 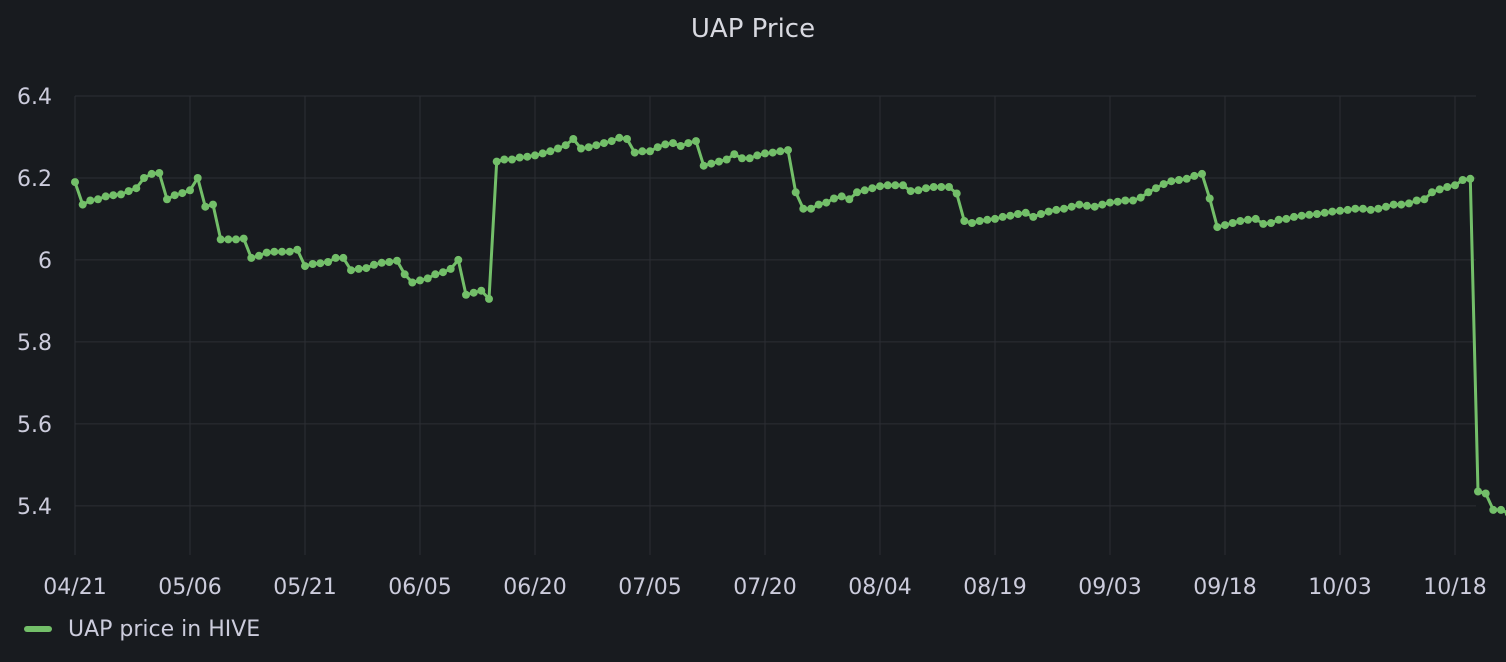 What do you see at coordinates (34, 302) in the screenshot?
I see `y-axis-tick-labels: 5.4 5.6 5.8 6 6.2 6.4` at bounding box center [34, 302].